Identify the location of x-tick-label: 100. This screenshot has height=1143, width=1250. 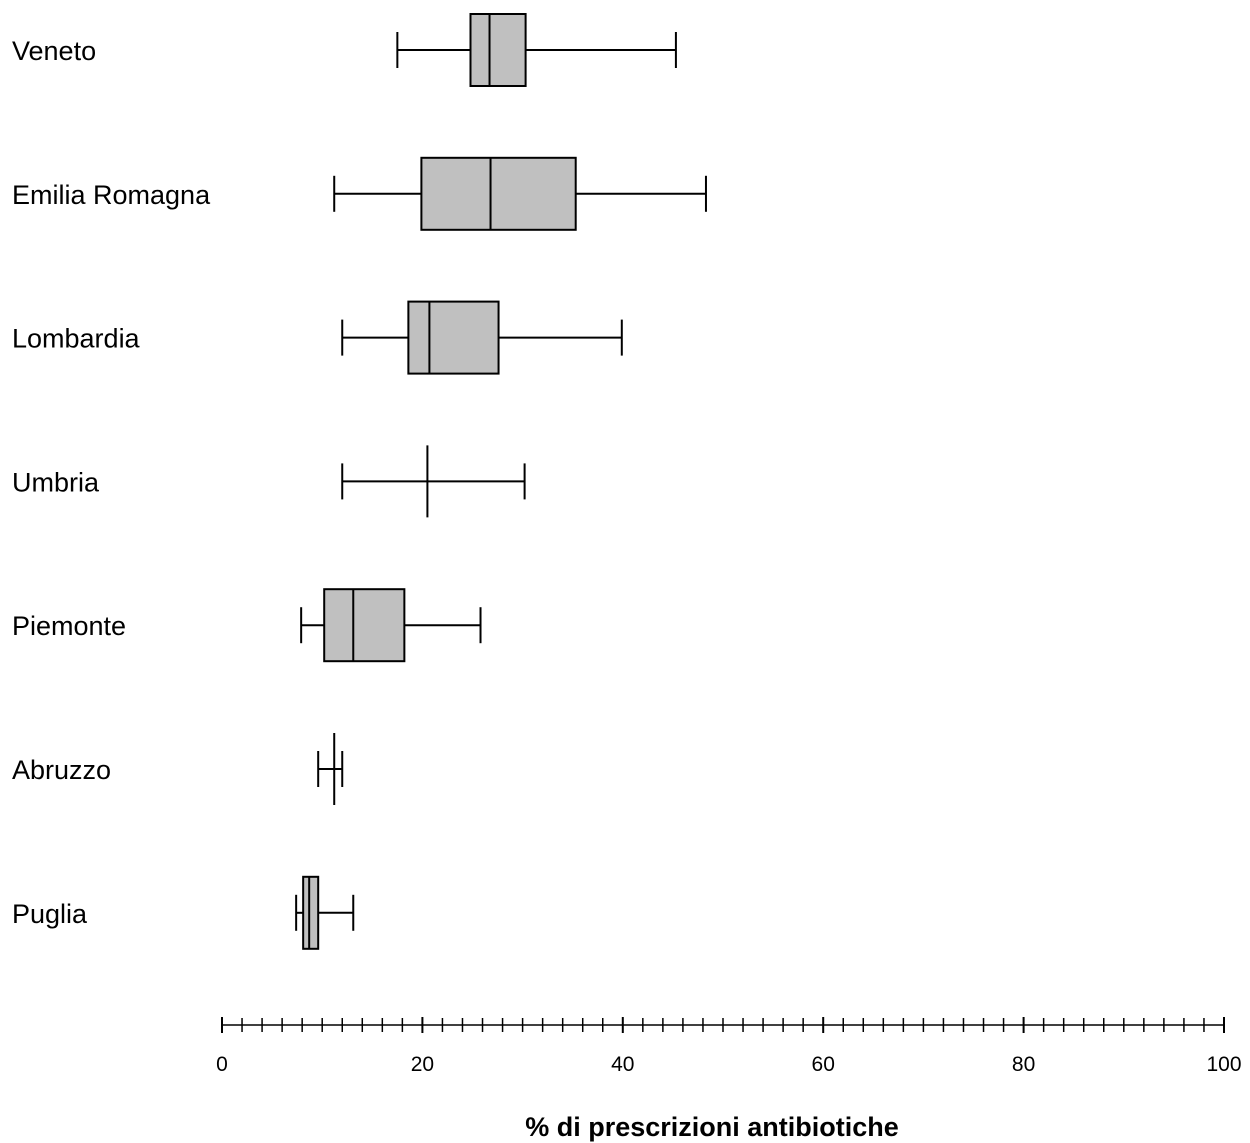
(1223, 1064).